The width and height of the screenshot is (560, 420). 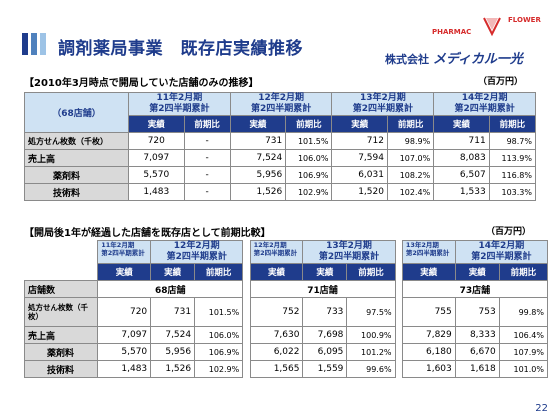 I want to click on section1-title: 【2010年3月時点で開局していた店舗のみの推移】, so click(x=141, y=83).